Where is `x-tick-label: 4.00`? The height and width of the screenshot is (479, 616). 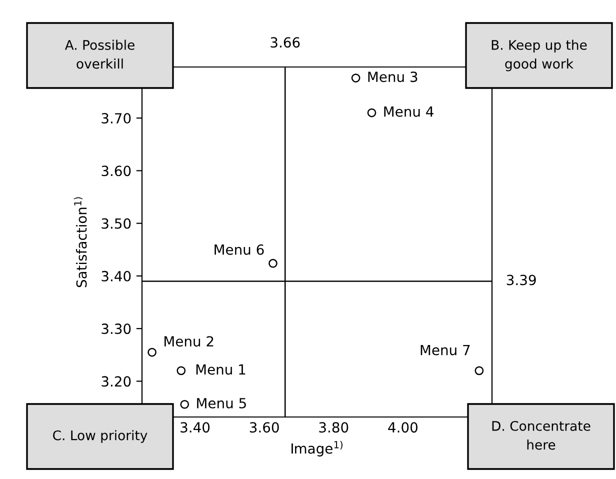 x-tick-label: 4.00 is located at coordinates (403, 427).